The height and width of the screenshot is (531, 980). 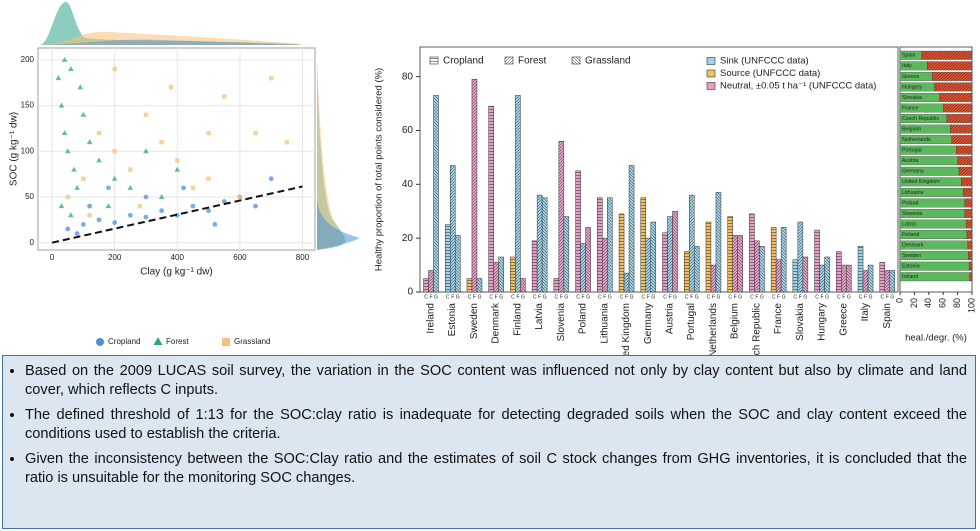 What do you see at coordinates (911, 267) in the screenshot?
I see `bar-label: Estonia` at bounding box center [911, 267].